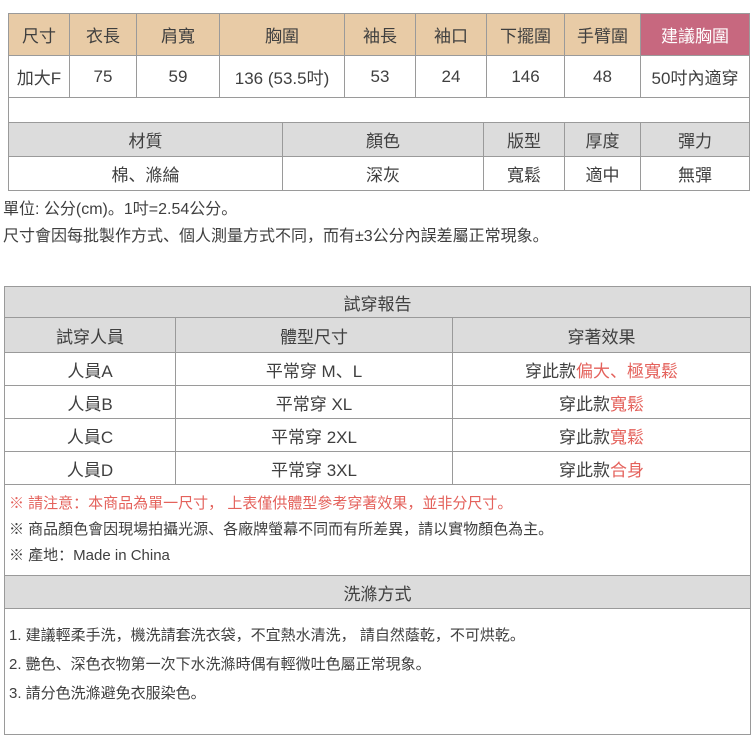  I want to click on fitting-report-title: 試穿報告, so click(377, 302).